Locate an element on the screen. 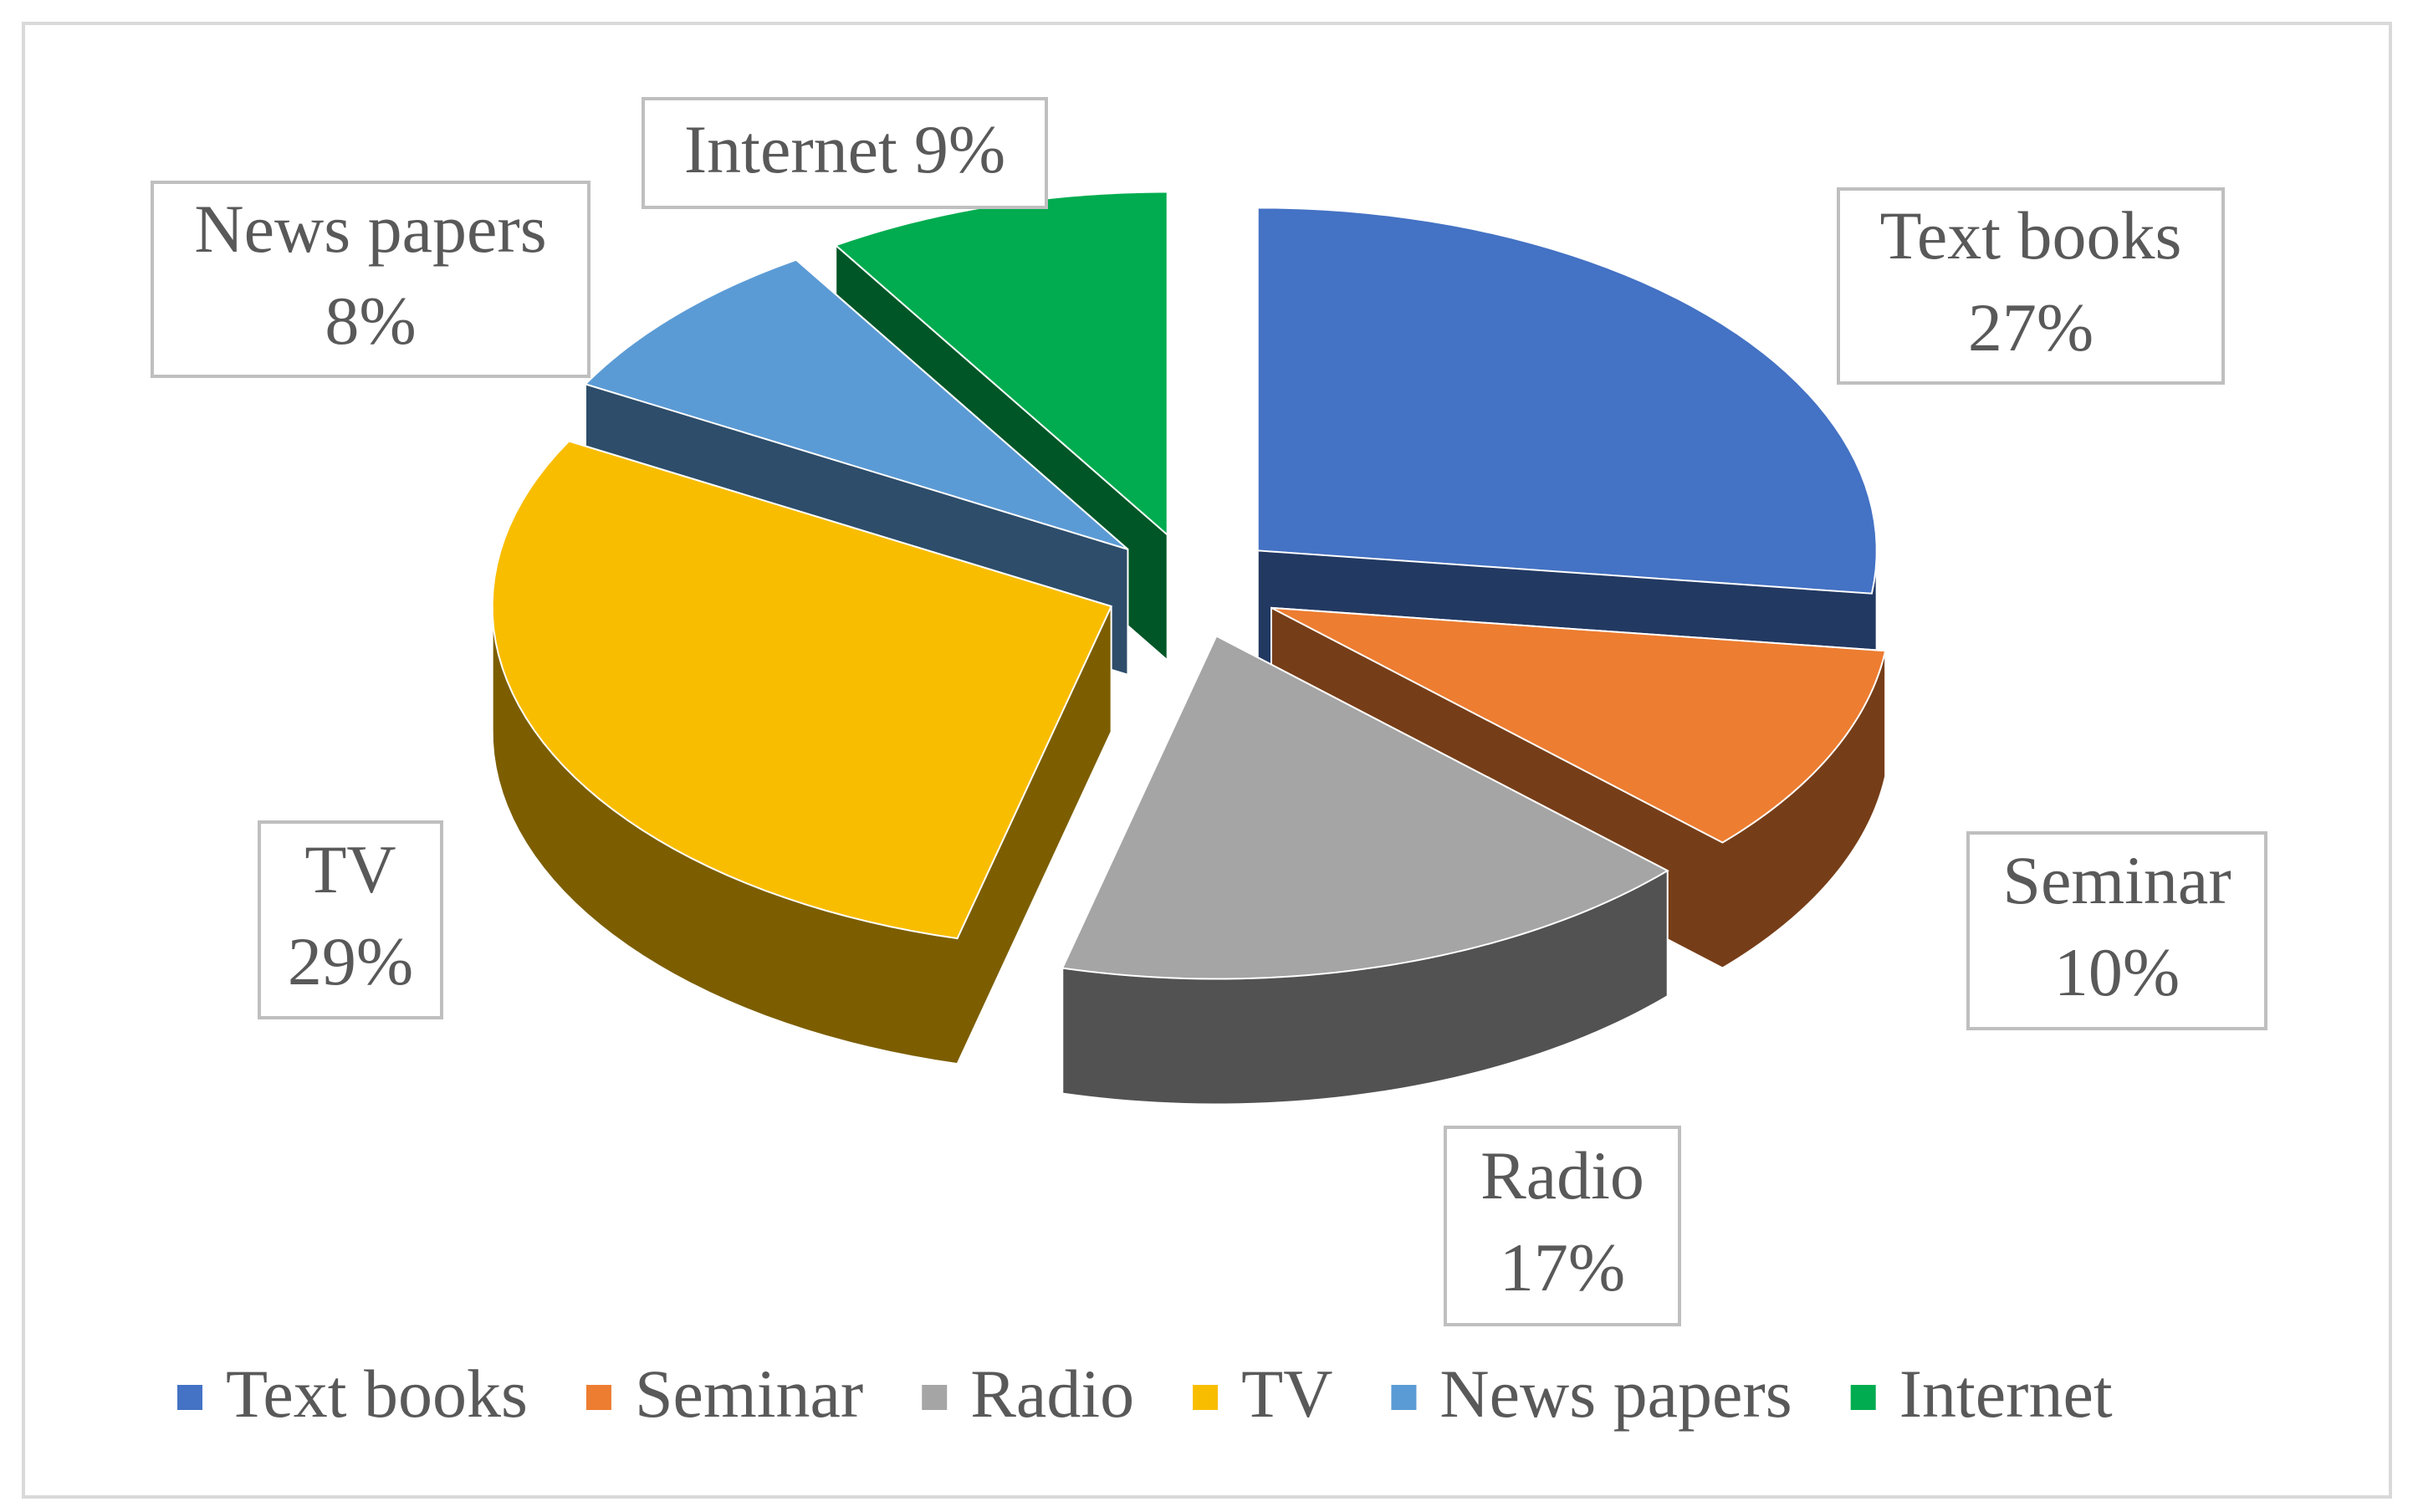  data-label-name: News papers is located at coordinates (370, 229).